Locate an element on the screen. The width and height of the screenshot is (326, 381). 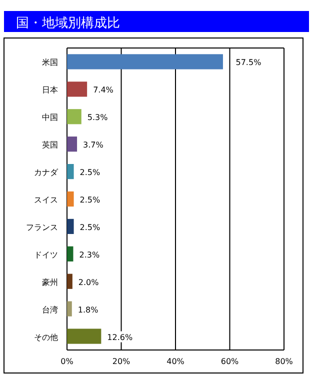
y-tick-label: フランス is located at coordinates (42, 227).